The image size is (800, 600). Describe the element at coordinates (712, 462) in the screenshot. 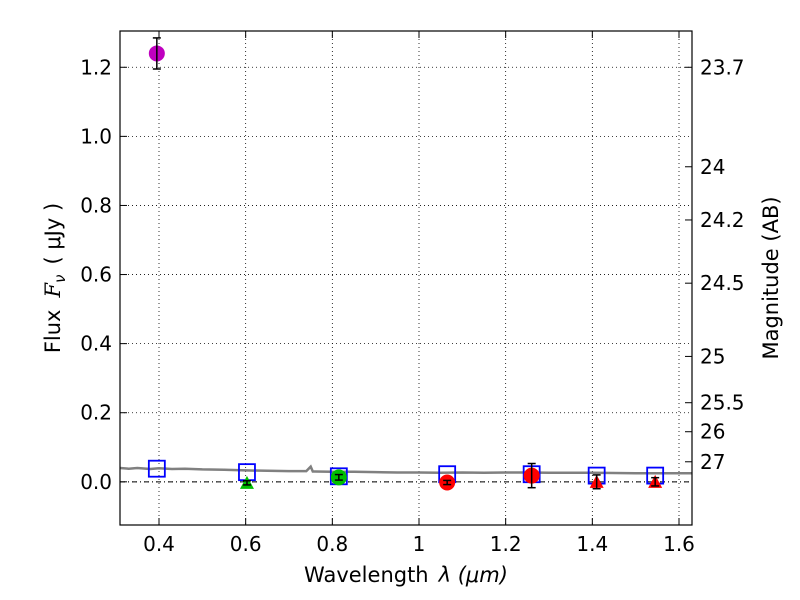

I see `y2-tick-label: 27` at that location.